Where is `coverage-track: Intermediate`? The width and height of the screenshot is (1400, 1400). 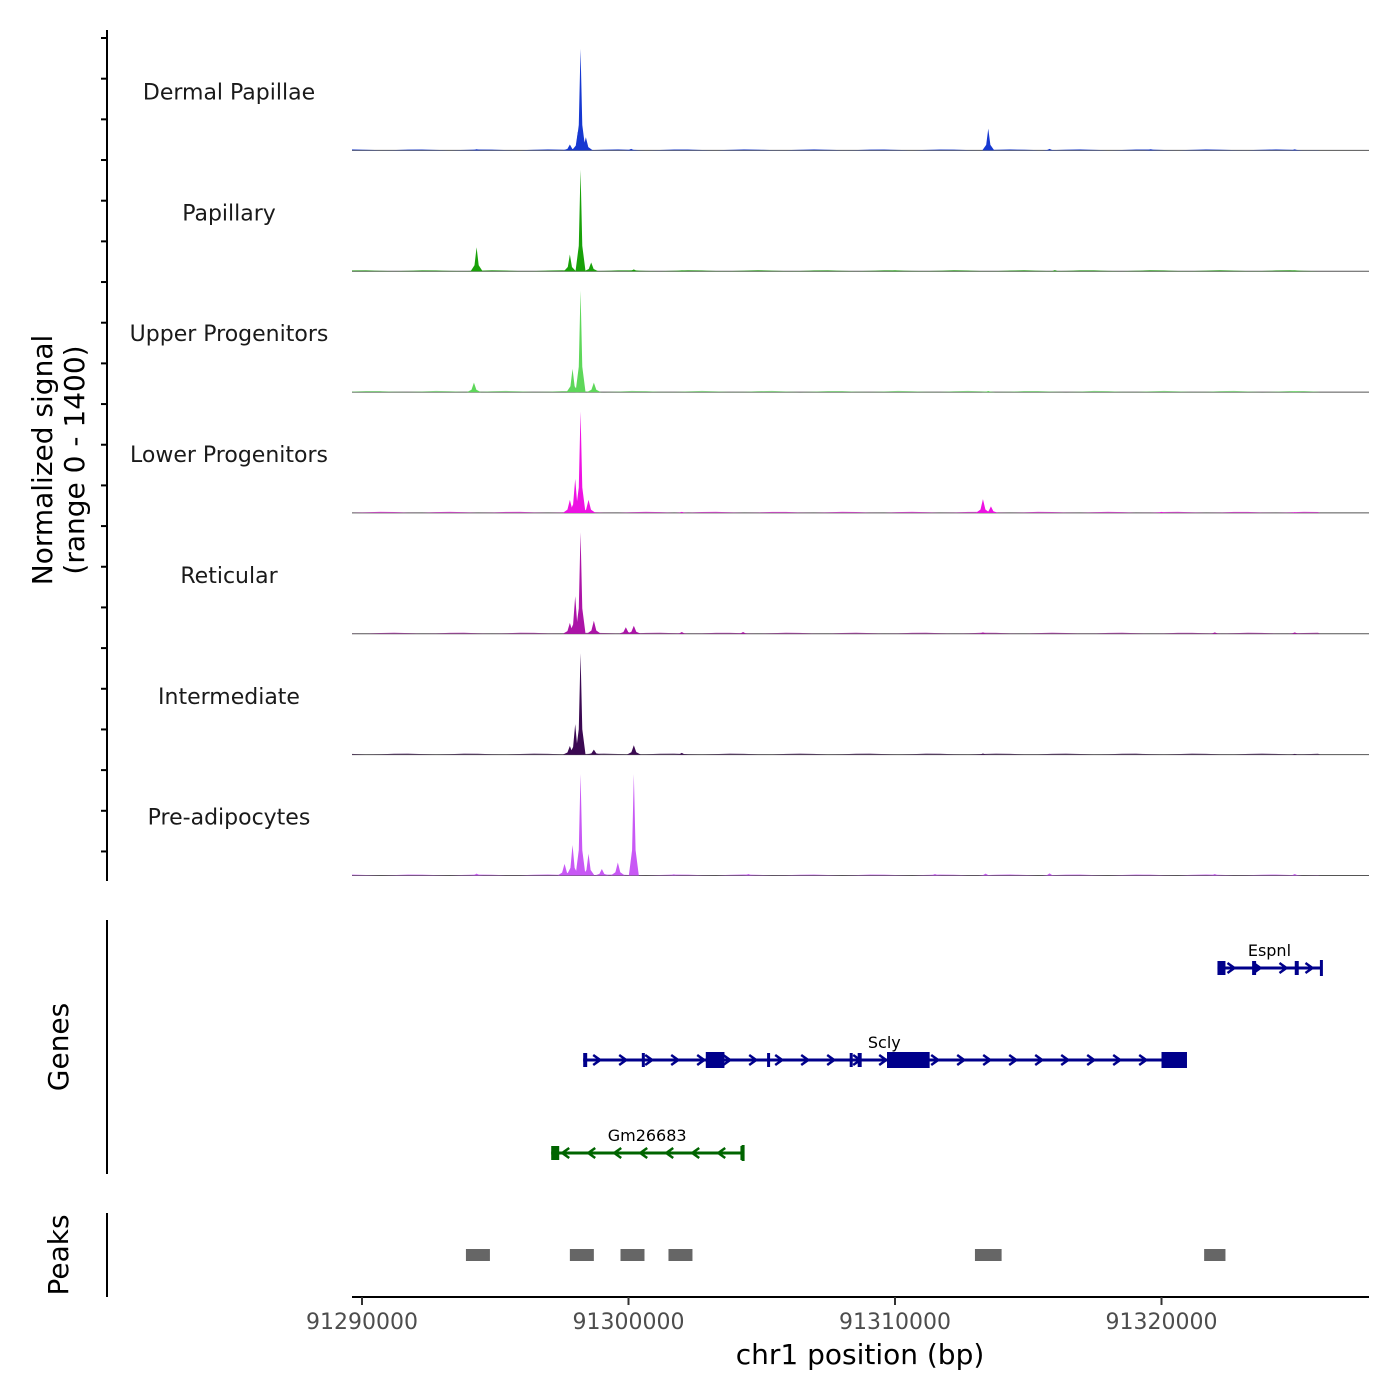 coverage-track: Intermediate is located at coordinates (763, 704).